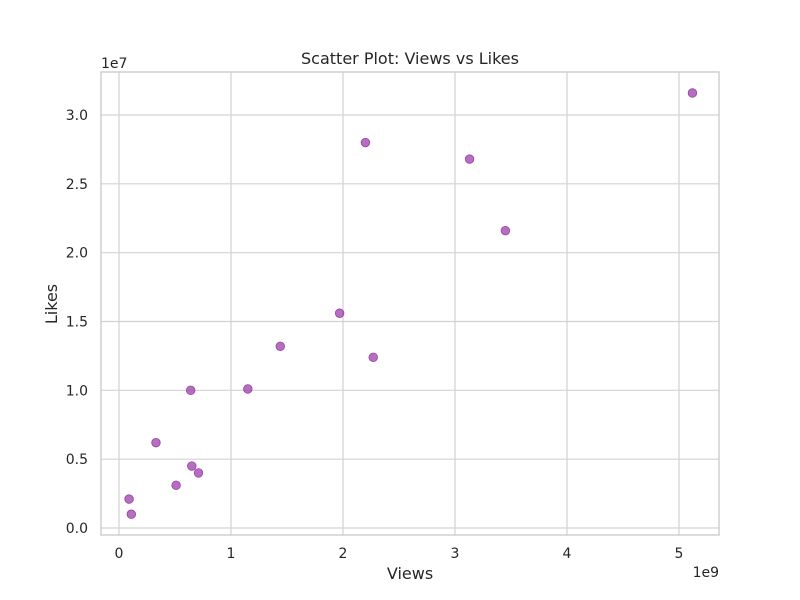 This screenshot has width=800, height=600. Describe the element at coordinates (679, 554) in the screenshot. I see `x-tick-label: 5` at that location.